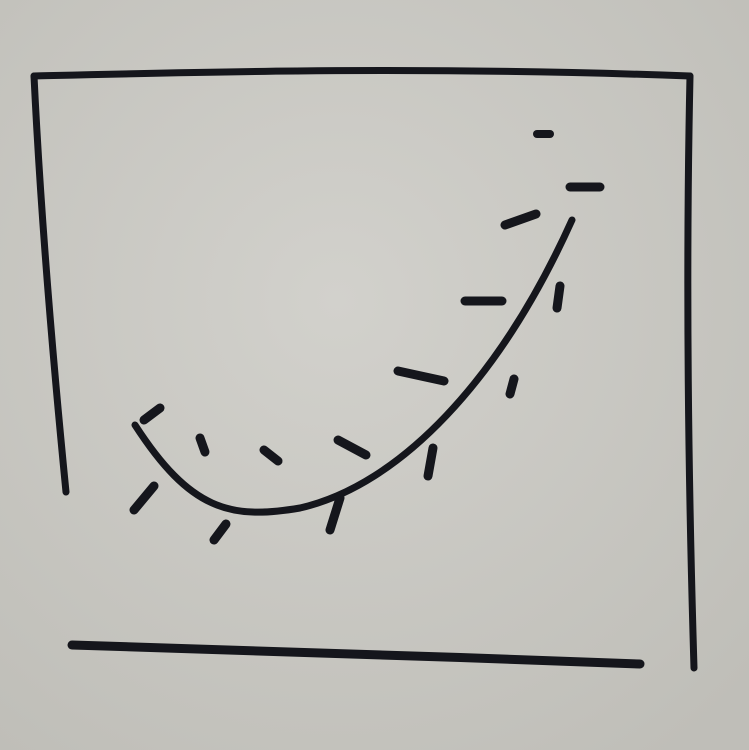 The image size is (749, 750). What do you see at coordinates (50, 284) in the screenshot?
I see `frame-left-edge` at bounding box center [50, 284].